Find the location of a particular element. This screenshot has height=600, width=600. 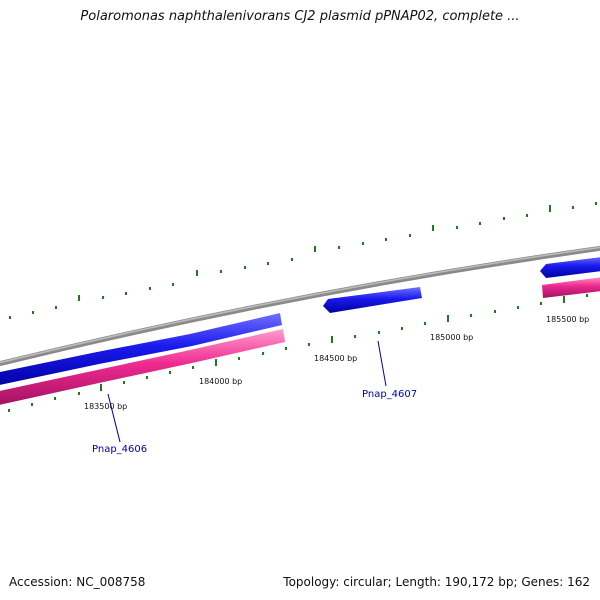

tick-label: 183500 bp is located at coordinates (105, 406).